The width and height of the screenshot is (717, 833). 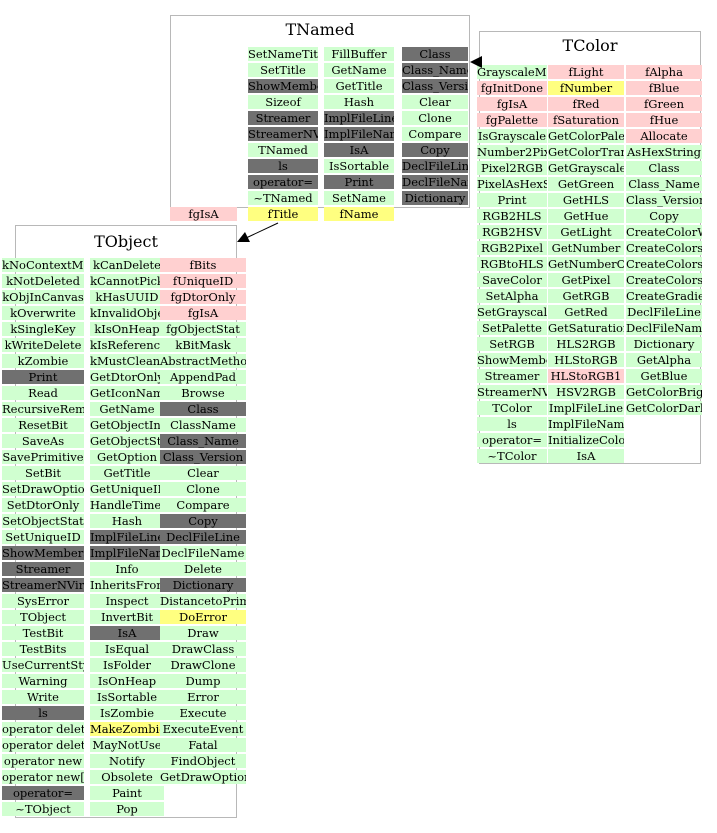 I want to click on class-member-entry: RecursiveRemove, so click(x=43, y=409).